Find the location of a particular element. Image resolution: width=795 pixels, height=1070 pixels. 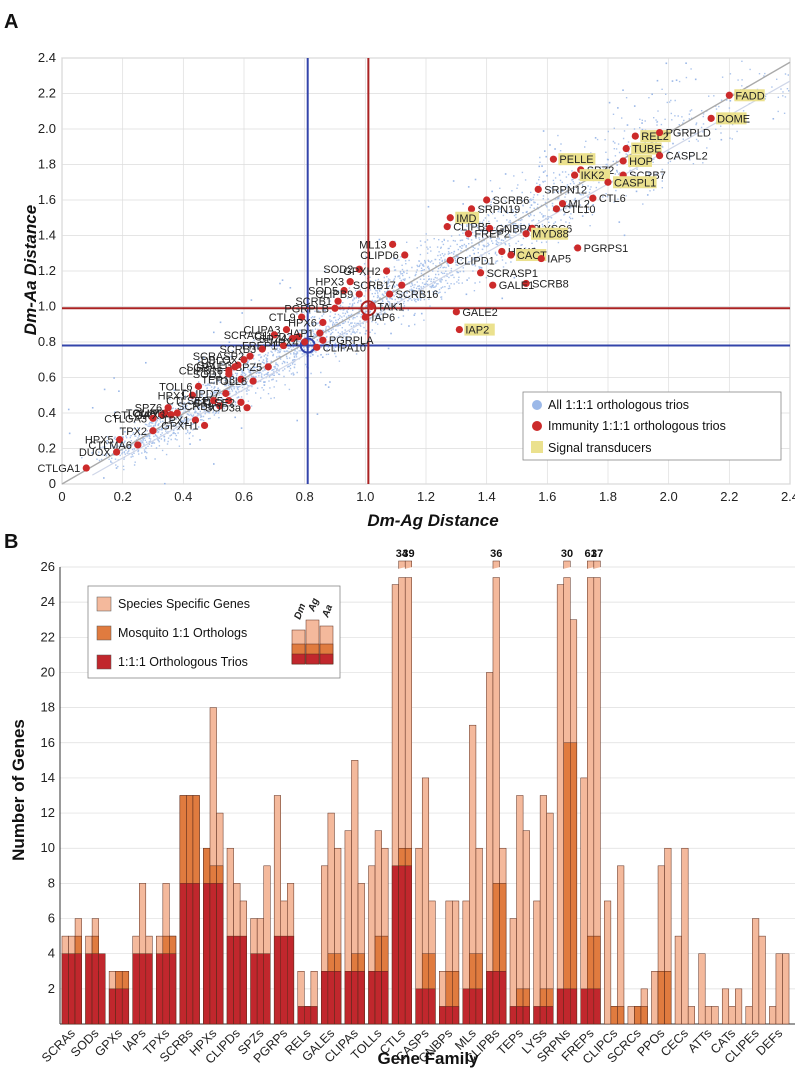

bar-ytick-label: 14 is located at coordinates (48, 777).